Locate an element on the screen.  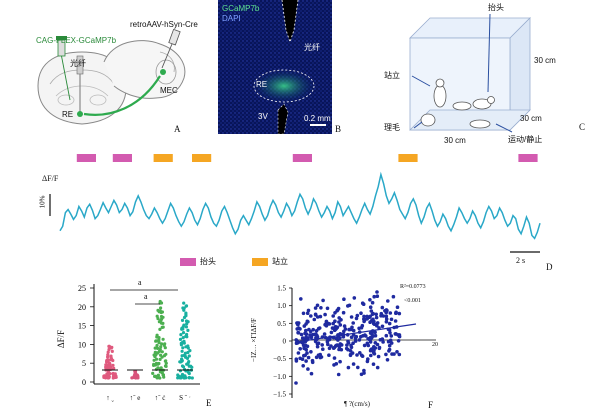
syringe-left-icon is located at coordinates (63, 68).